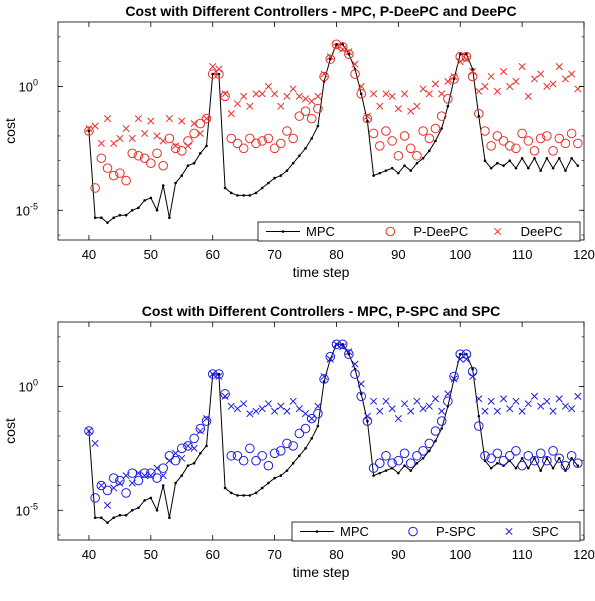  Describe the element at coordinates (333, 96) in the screenshot. I see `series-deepc` at that location.